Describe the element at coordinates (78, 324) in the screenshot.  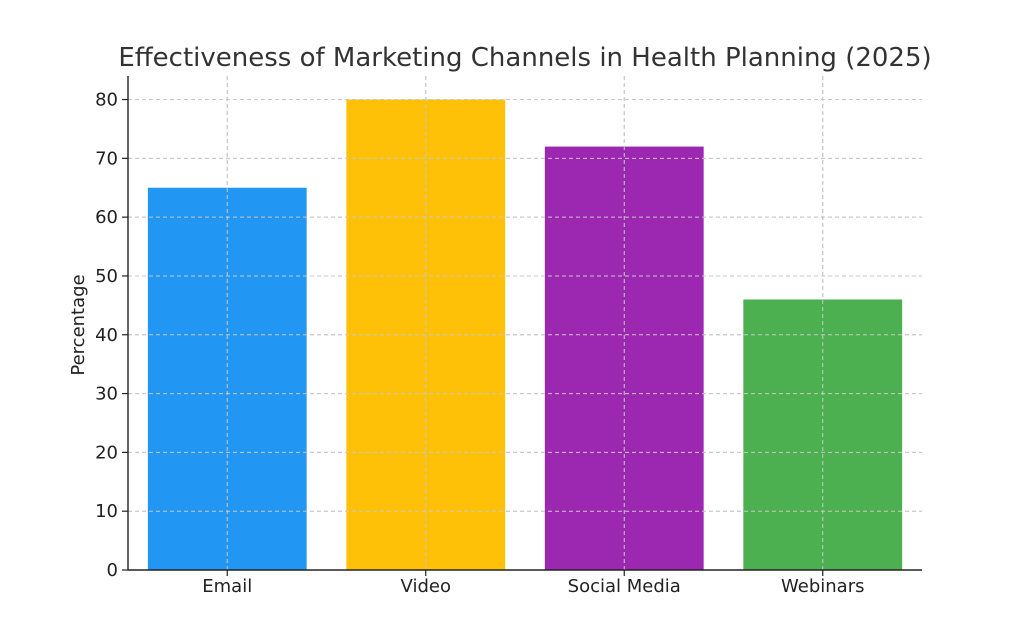
I see `y-axis-label: Percentage` at that location.